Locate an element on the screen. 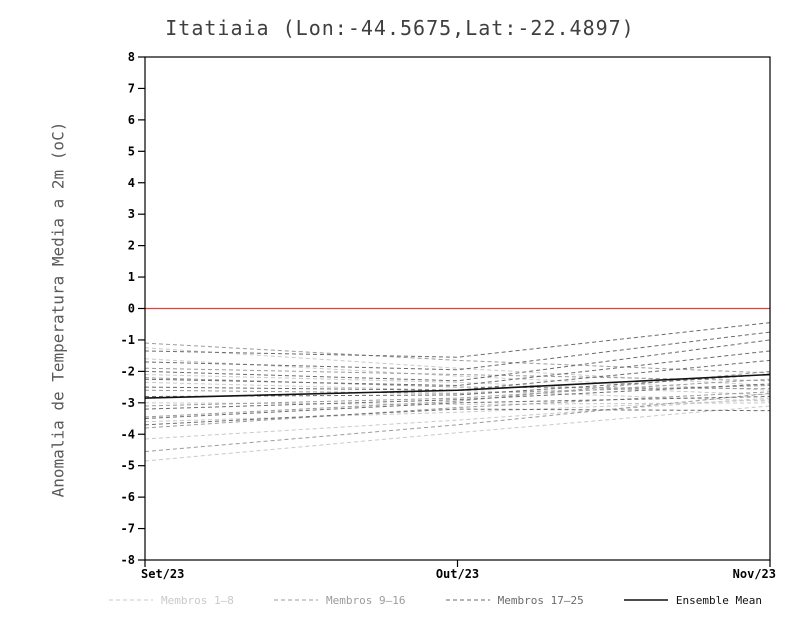 The height and width of the screenshot is (618, 800). legend-label: Membros 9–16 is located at coordinates (366, 600).